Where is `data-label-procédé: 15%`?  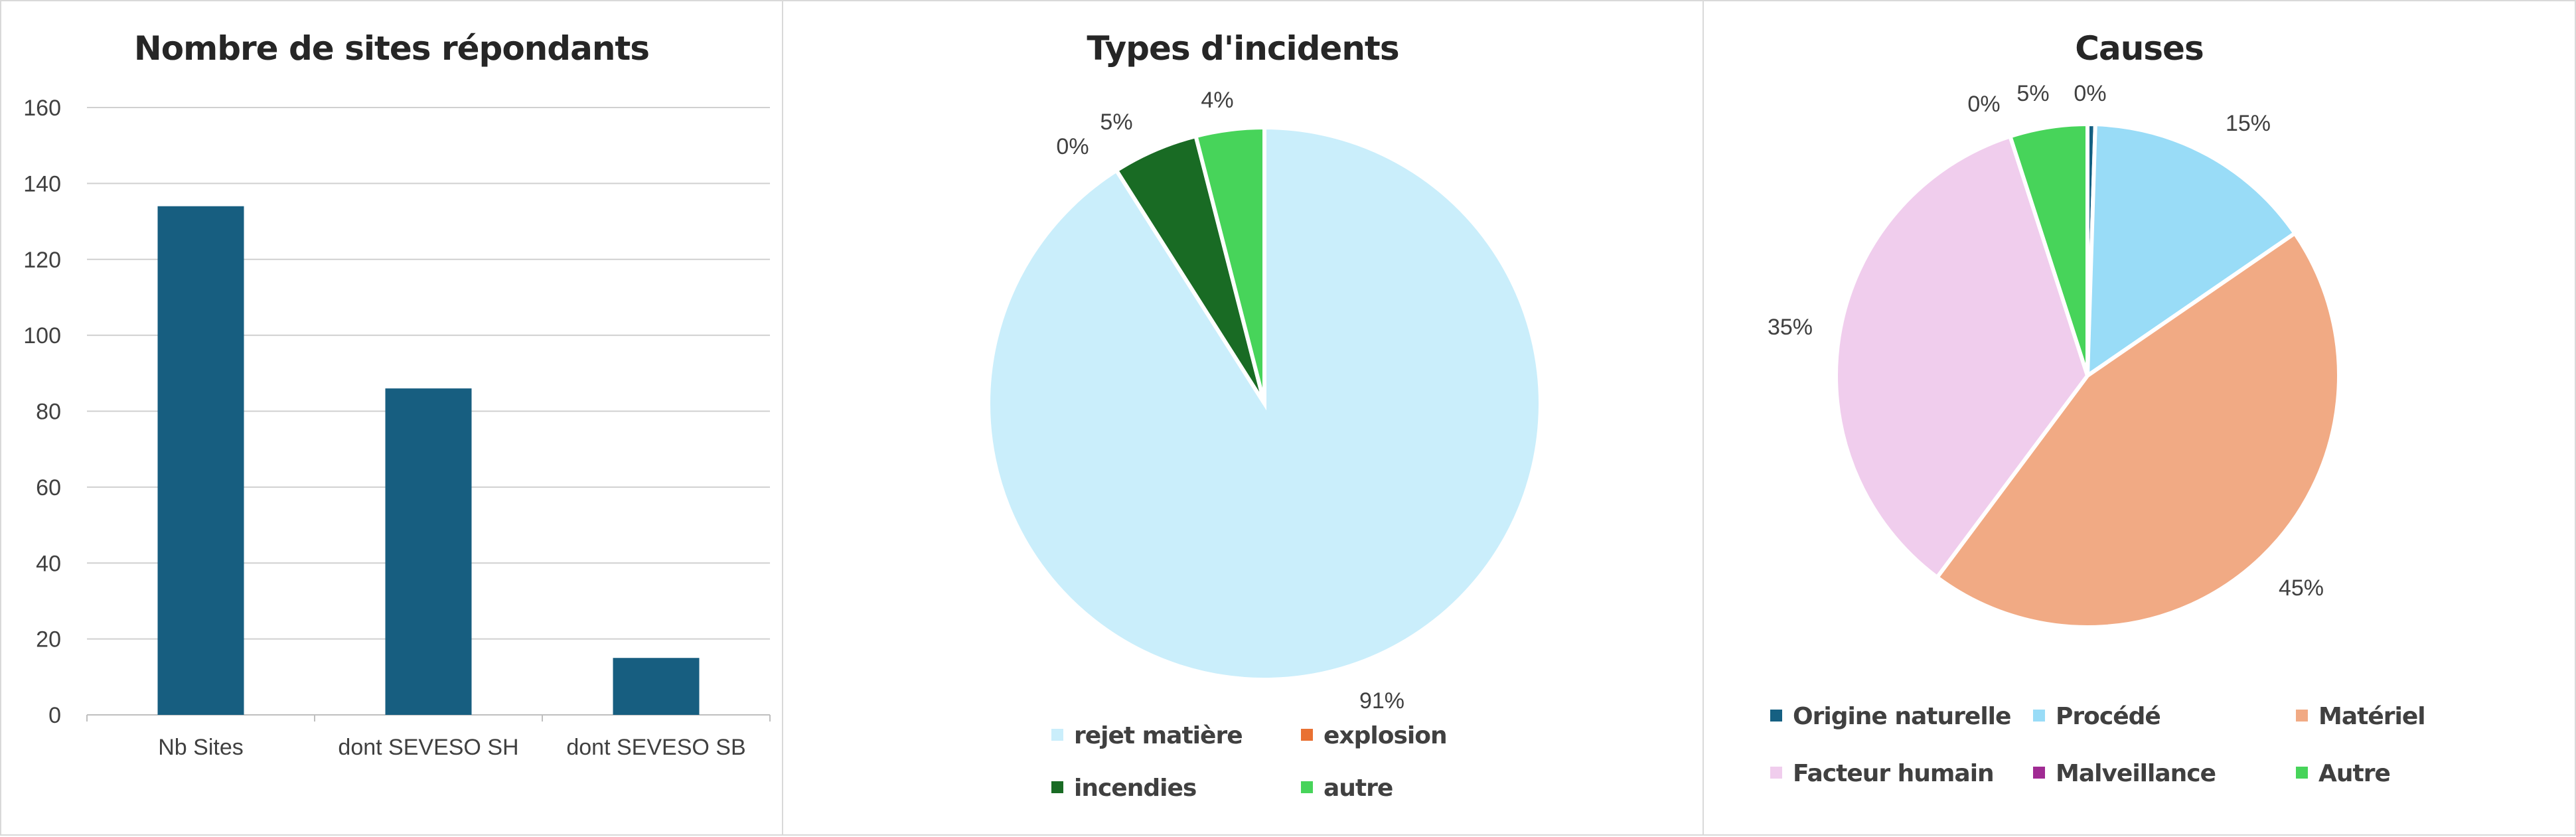 data-label-procédé: 15% is located at coordinates (2249, 123).